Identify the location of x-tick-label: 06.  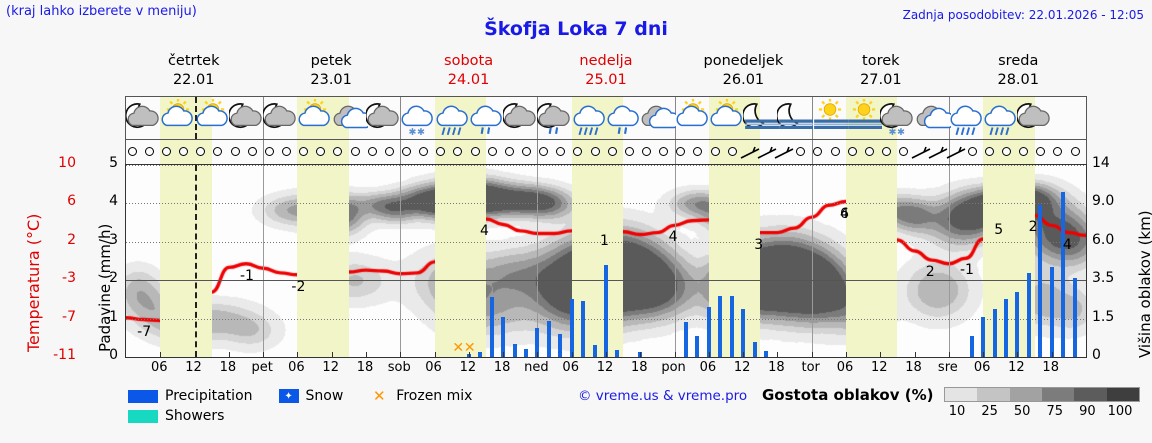
(845, 367).